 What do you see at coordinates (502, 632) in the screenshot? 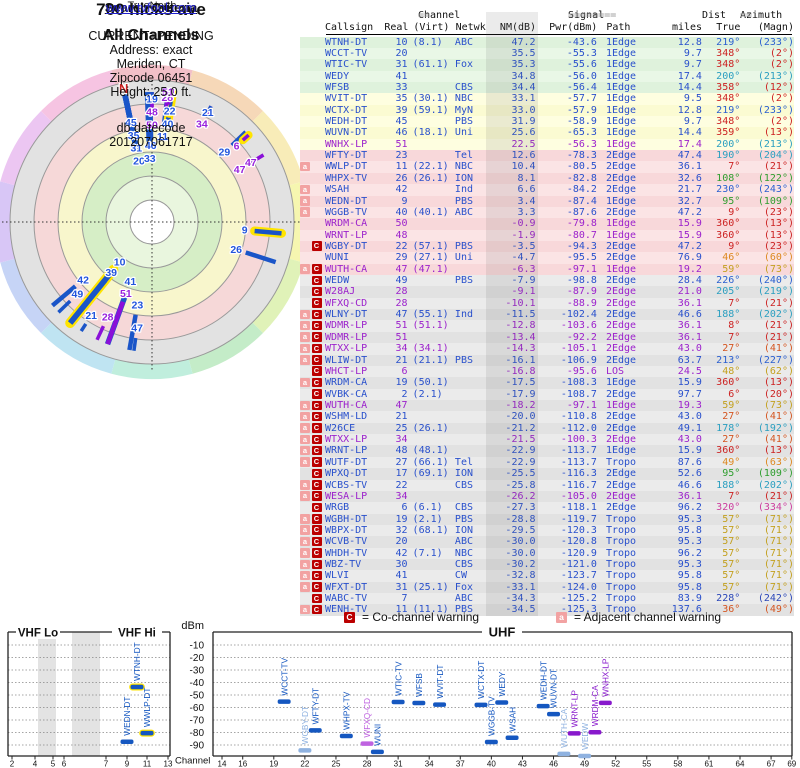
I see `band-label: UHF` at bounding box center [502, 632].